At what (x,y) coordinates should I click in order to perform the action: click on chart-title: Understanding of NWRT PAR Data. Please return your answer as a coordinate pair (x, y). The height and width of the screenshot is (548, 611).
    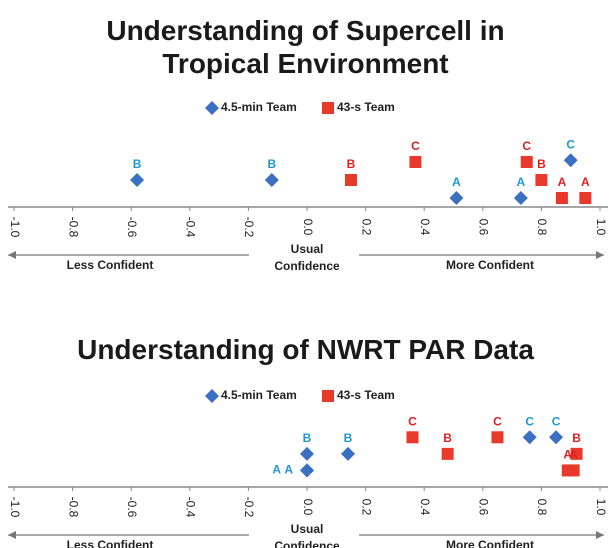
    Looking at the image, I should click on (305, 349).